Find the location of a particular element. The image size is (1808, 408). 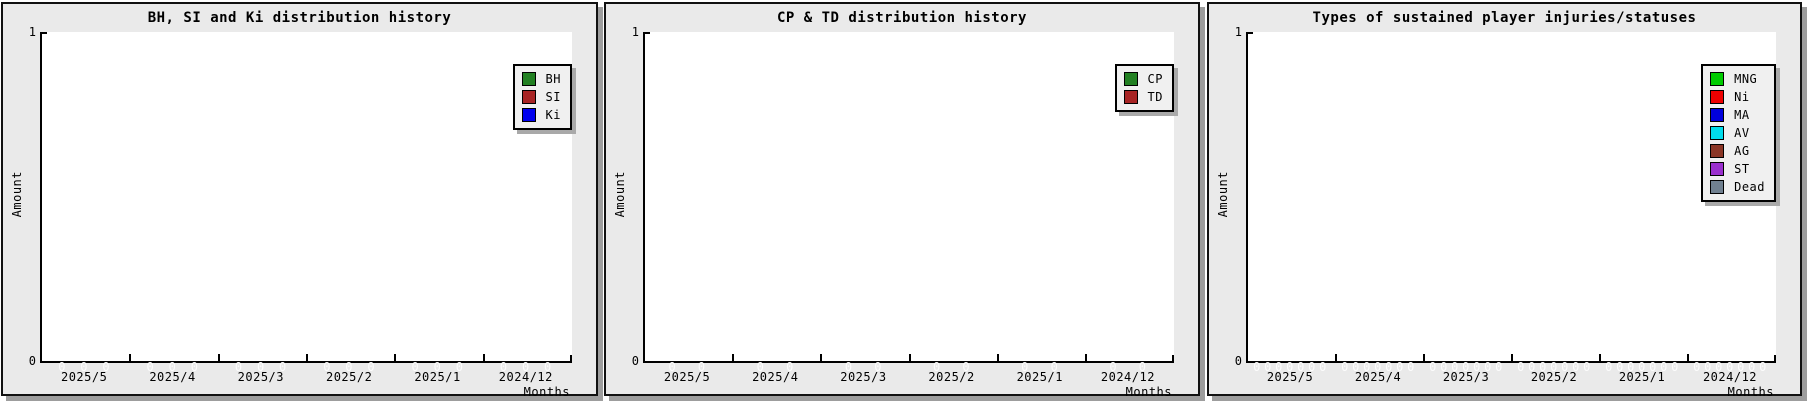

x-axis-end-tick is located at coordinates (1775, 358).